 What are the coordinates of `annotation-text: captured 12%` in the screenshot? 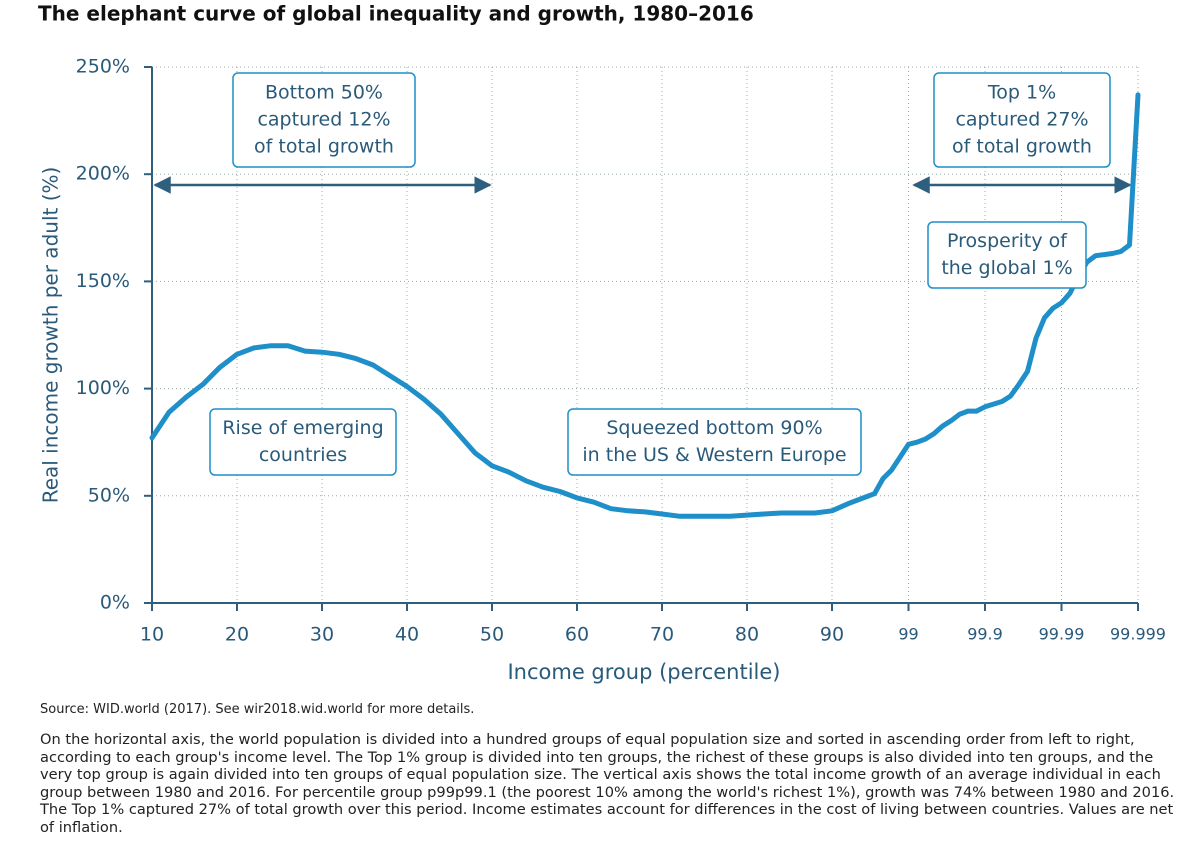 It's located at (323, 120).